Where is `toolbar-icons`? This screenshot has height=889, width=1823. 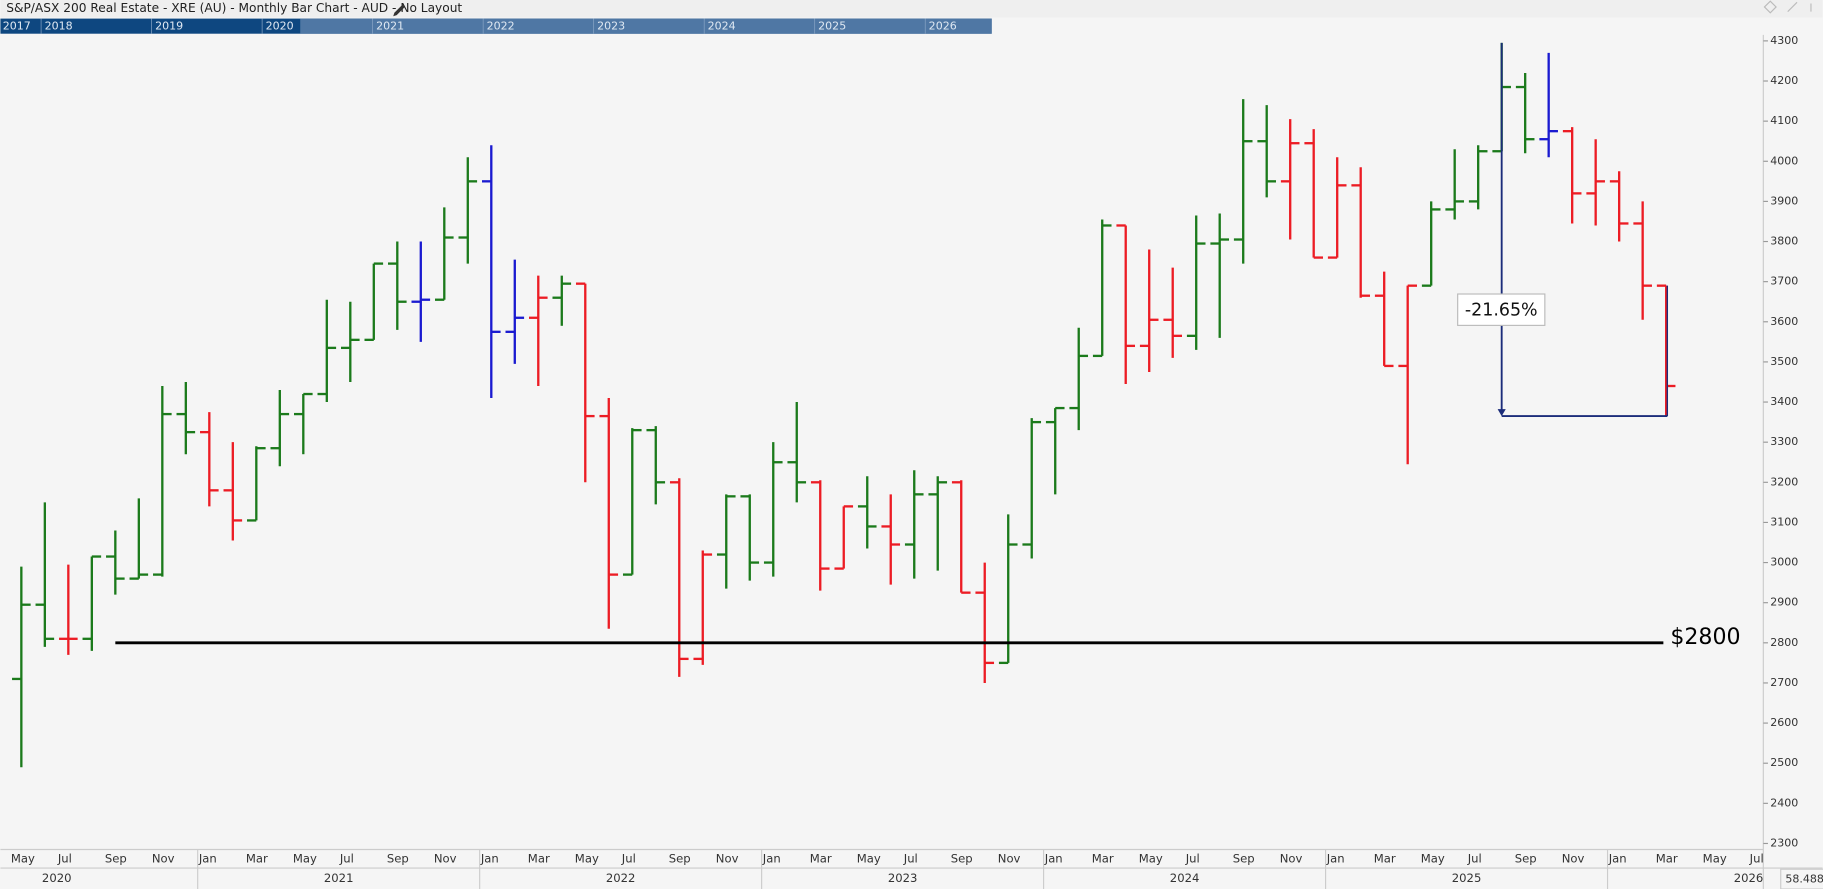 toolbar-icons is located at coordinates (1787, 7).